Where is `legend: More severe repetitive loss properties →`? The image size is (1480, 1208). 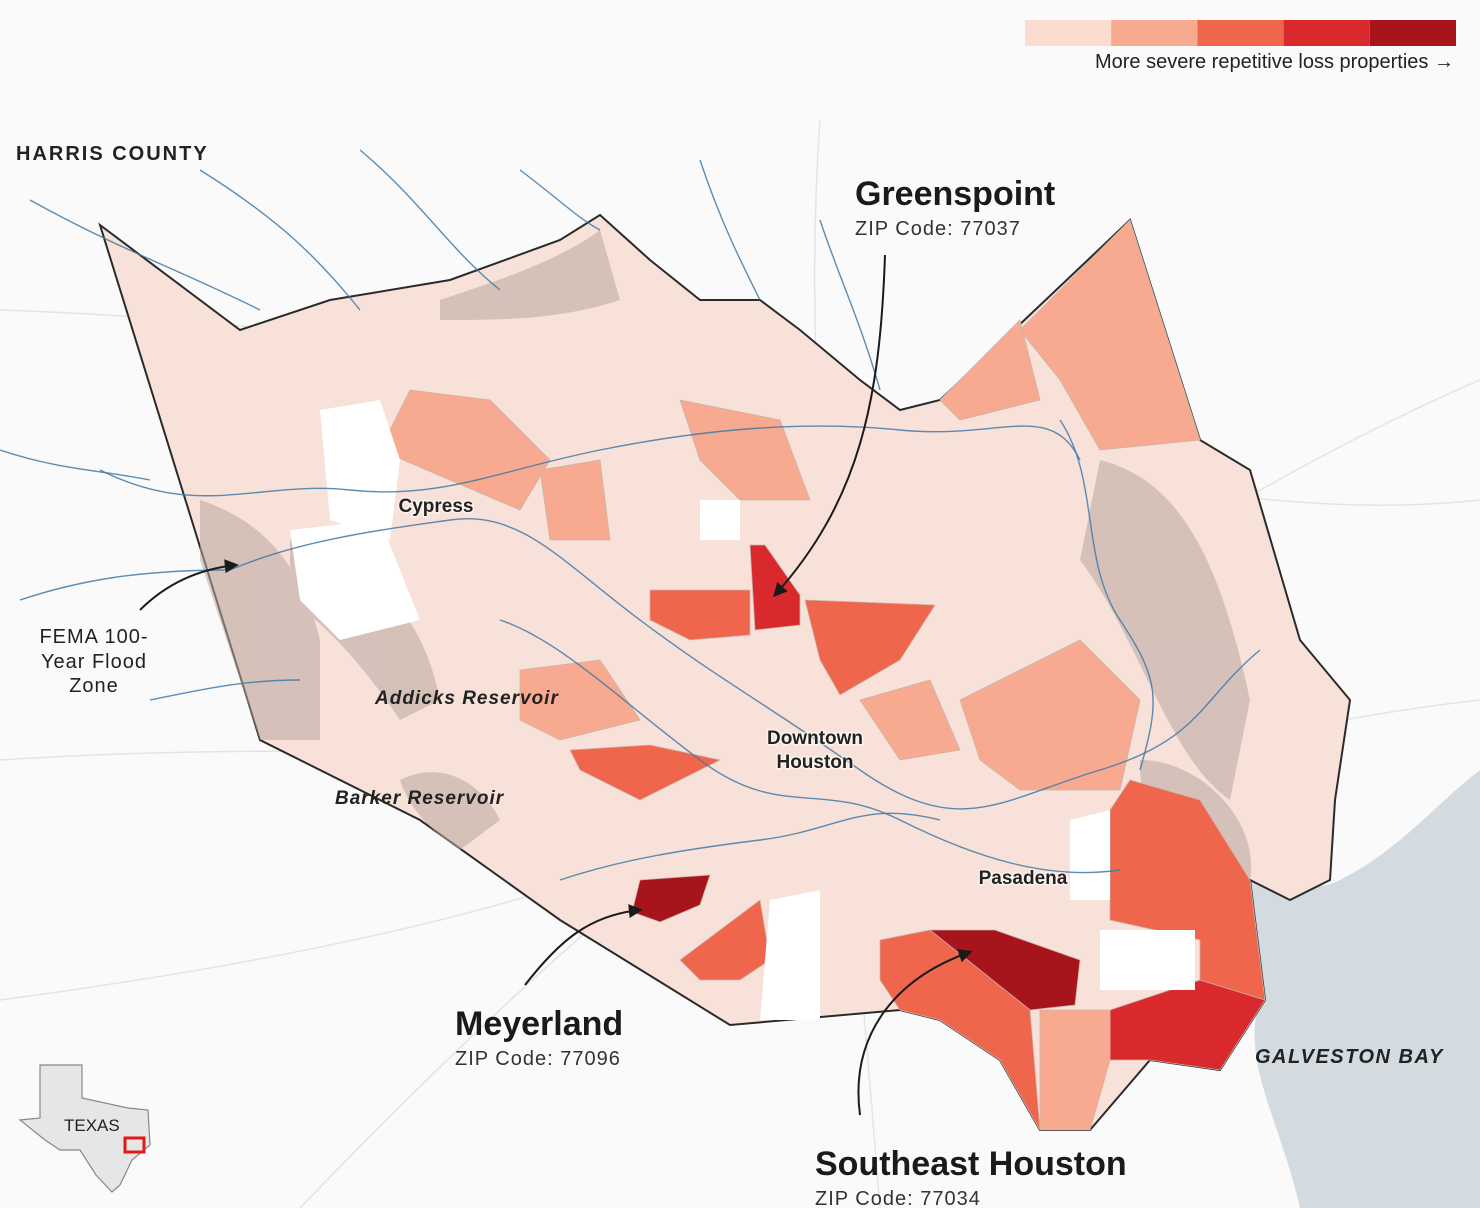 legend: More severe repetitive loss properties → is located at coordinates (1240, 46).